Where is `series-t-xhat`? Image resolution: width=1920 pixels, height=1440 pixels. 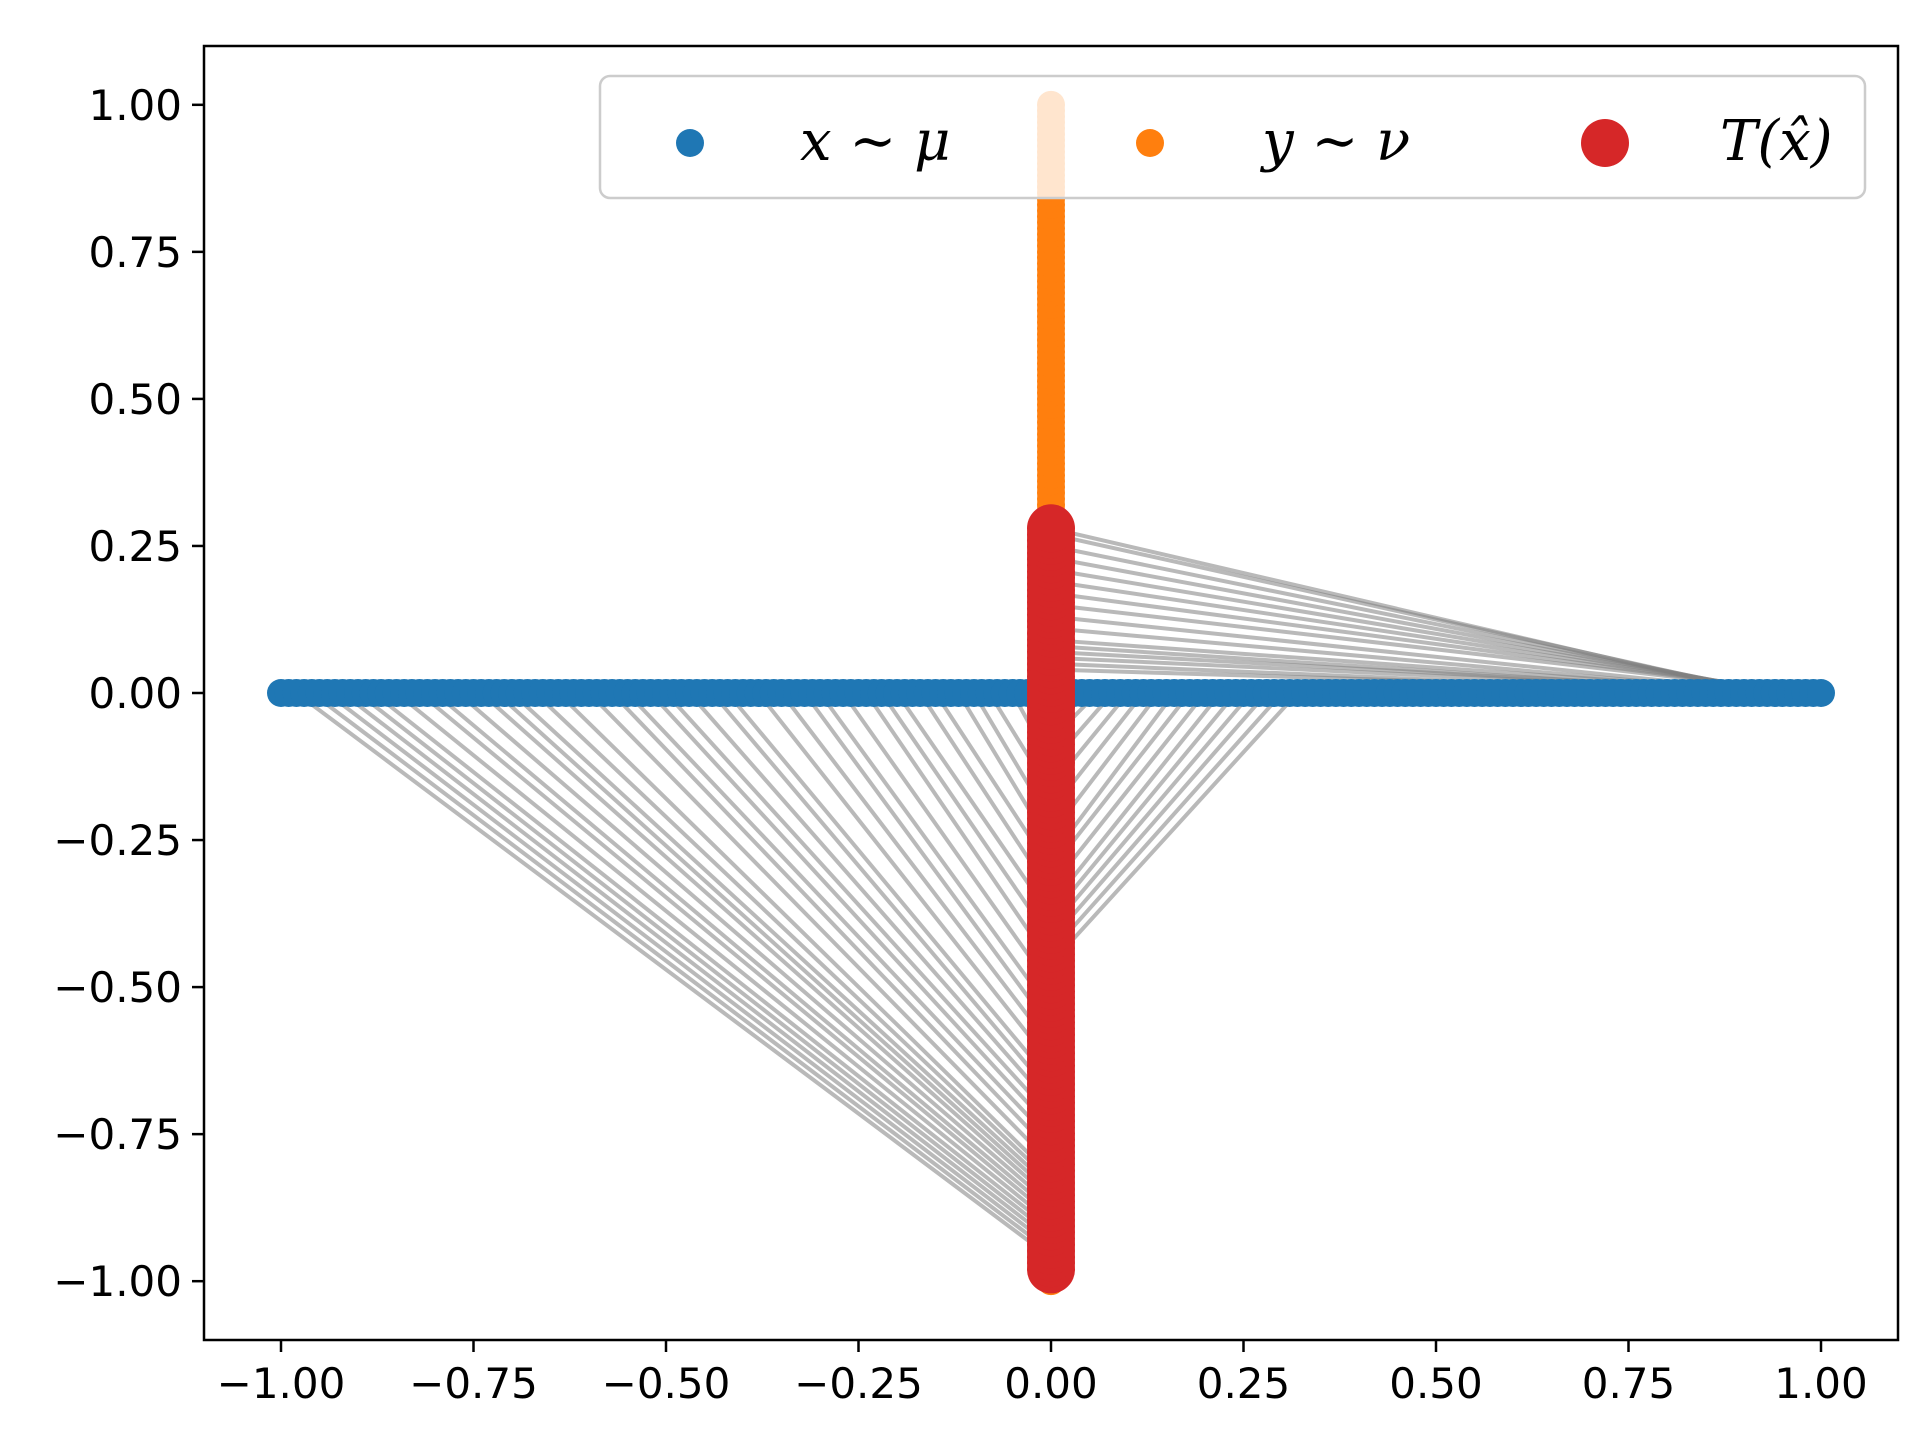 series-t-xhat is located at coordinates (1051, 899).